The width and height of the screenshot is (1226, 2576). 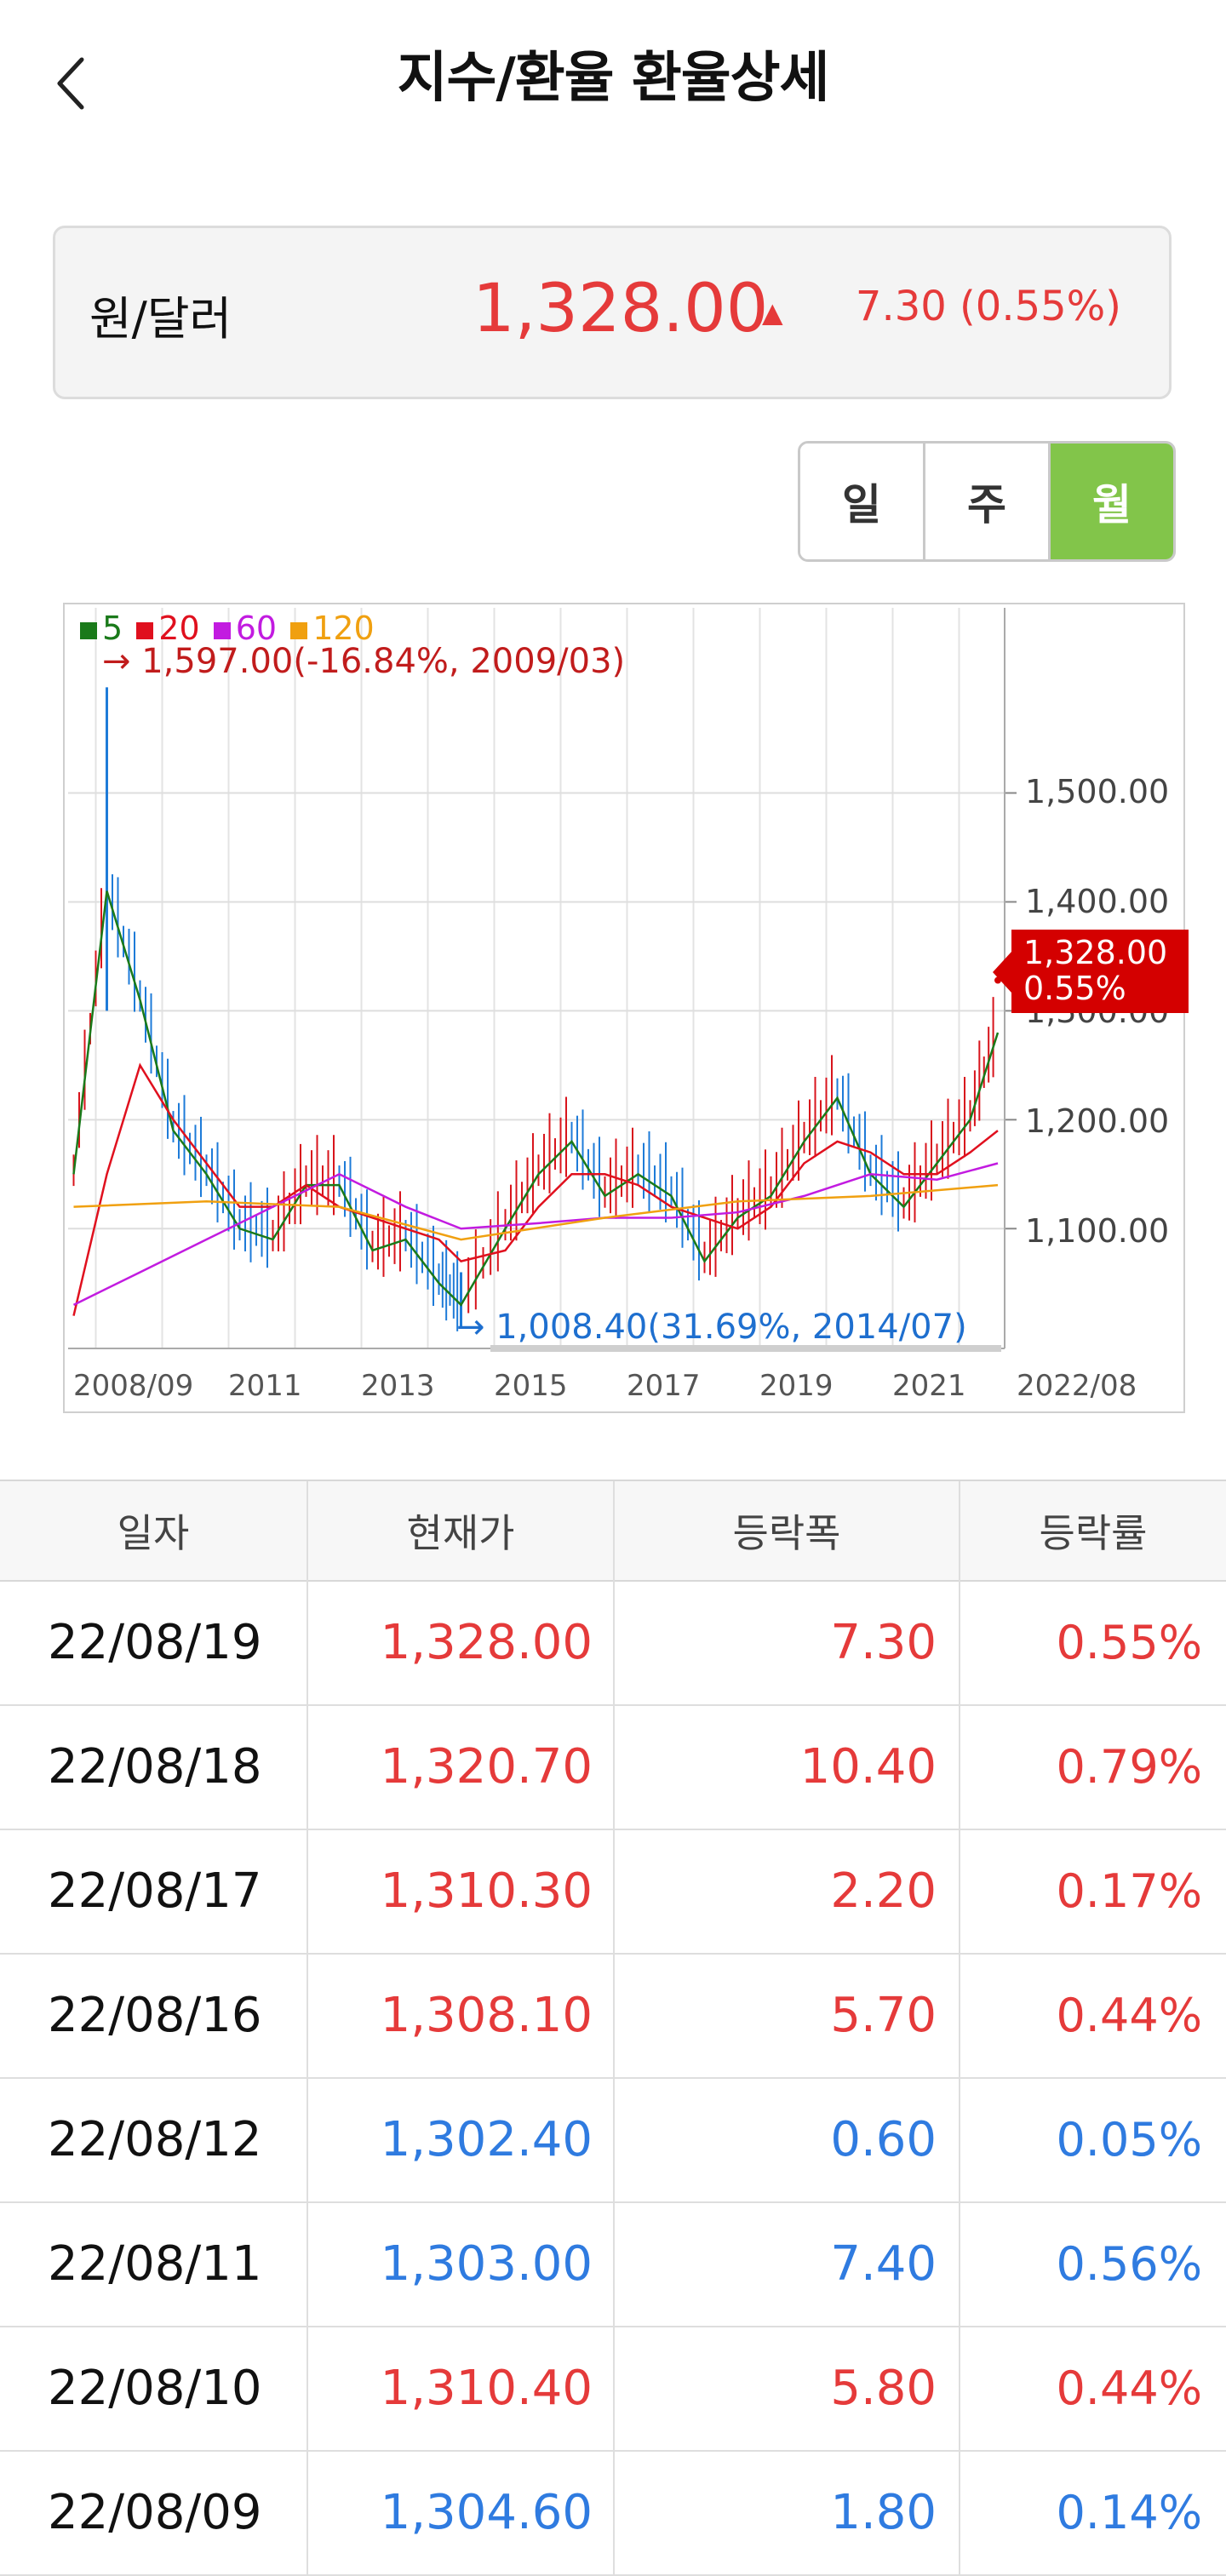 I want to click on row-date: 22/08/12, so click(x=155, y=2139).